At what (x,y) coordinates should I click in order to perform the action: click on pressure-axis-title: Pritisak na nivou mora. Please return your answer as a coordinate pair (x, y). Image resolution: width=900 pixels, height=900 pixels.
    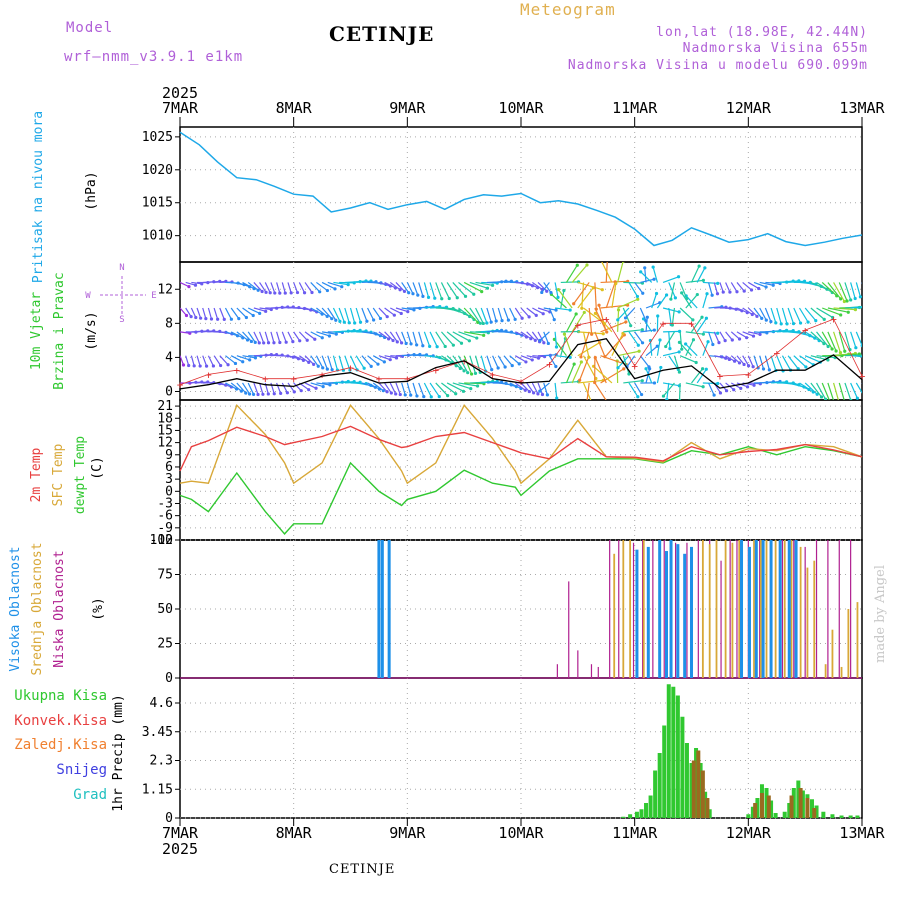
    Looking at the image, I should click on (38, 197).